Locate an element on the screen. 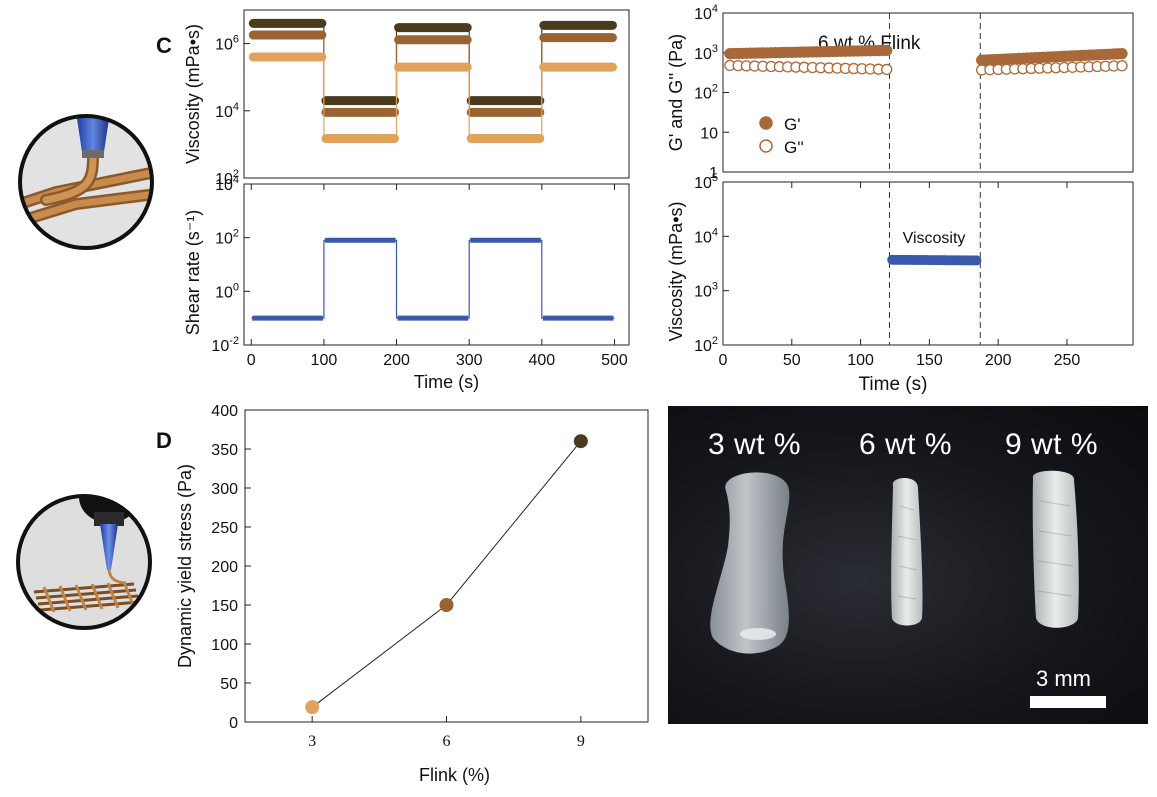  d-frame is located at coordinates (446, 566).